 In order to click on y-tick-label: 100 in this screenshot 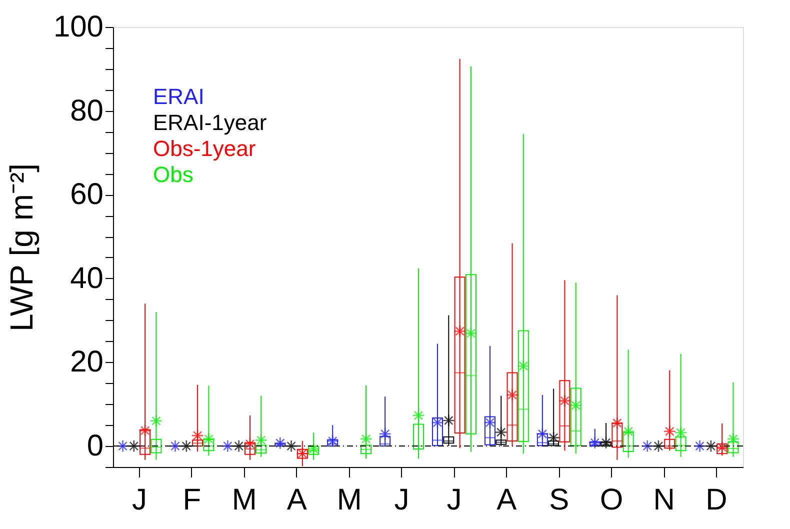, I will do `click(78, 27)`.